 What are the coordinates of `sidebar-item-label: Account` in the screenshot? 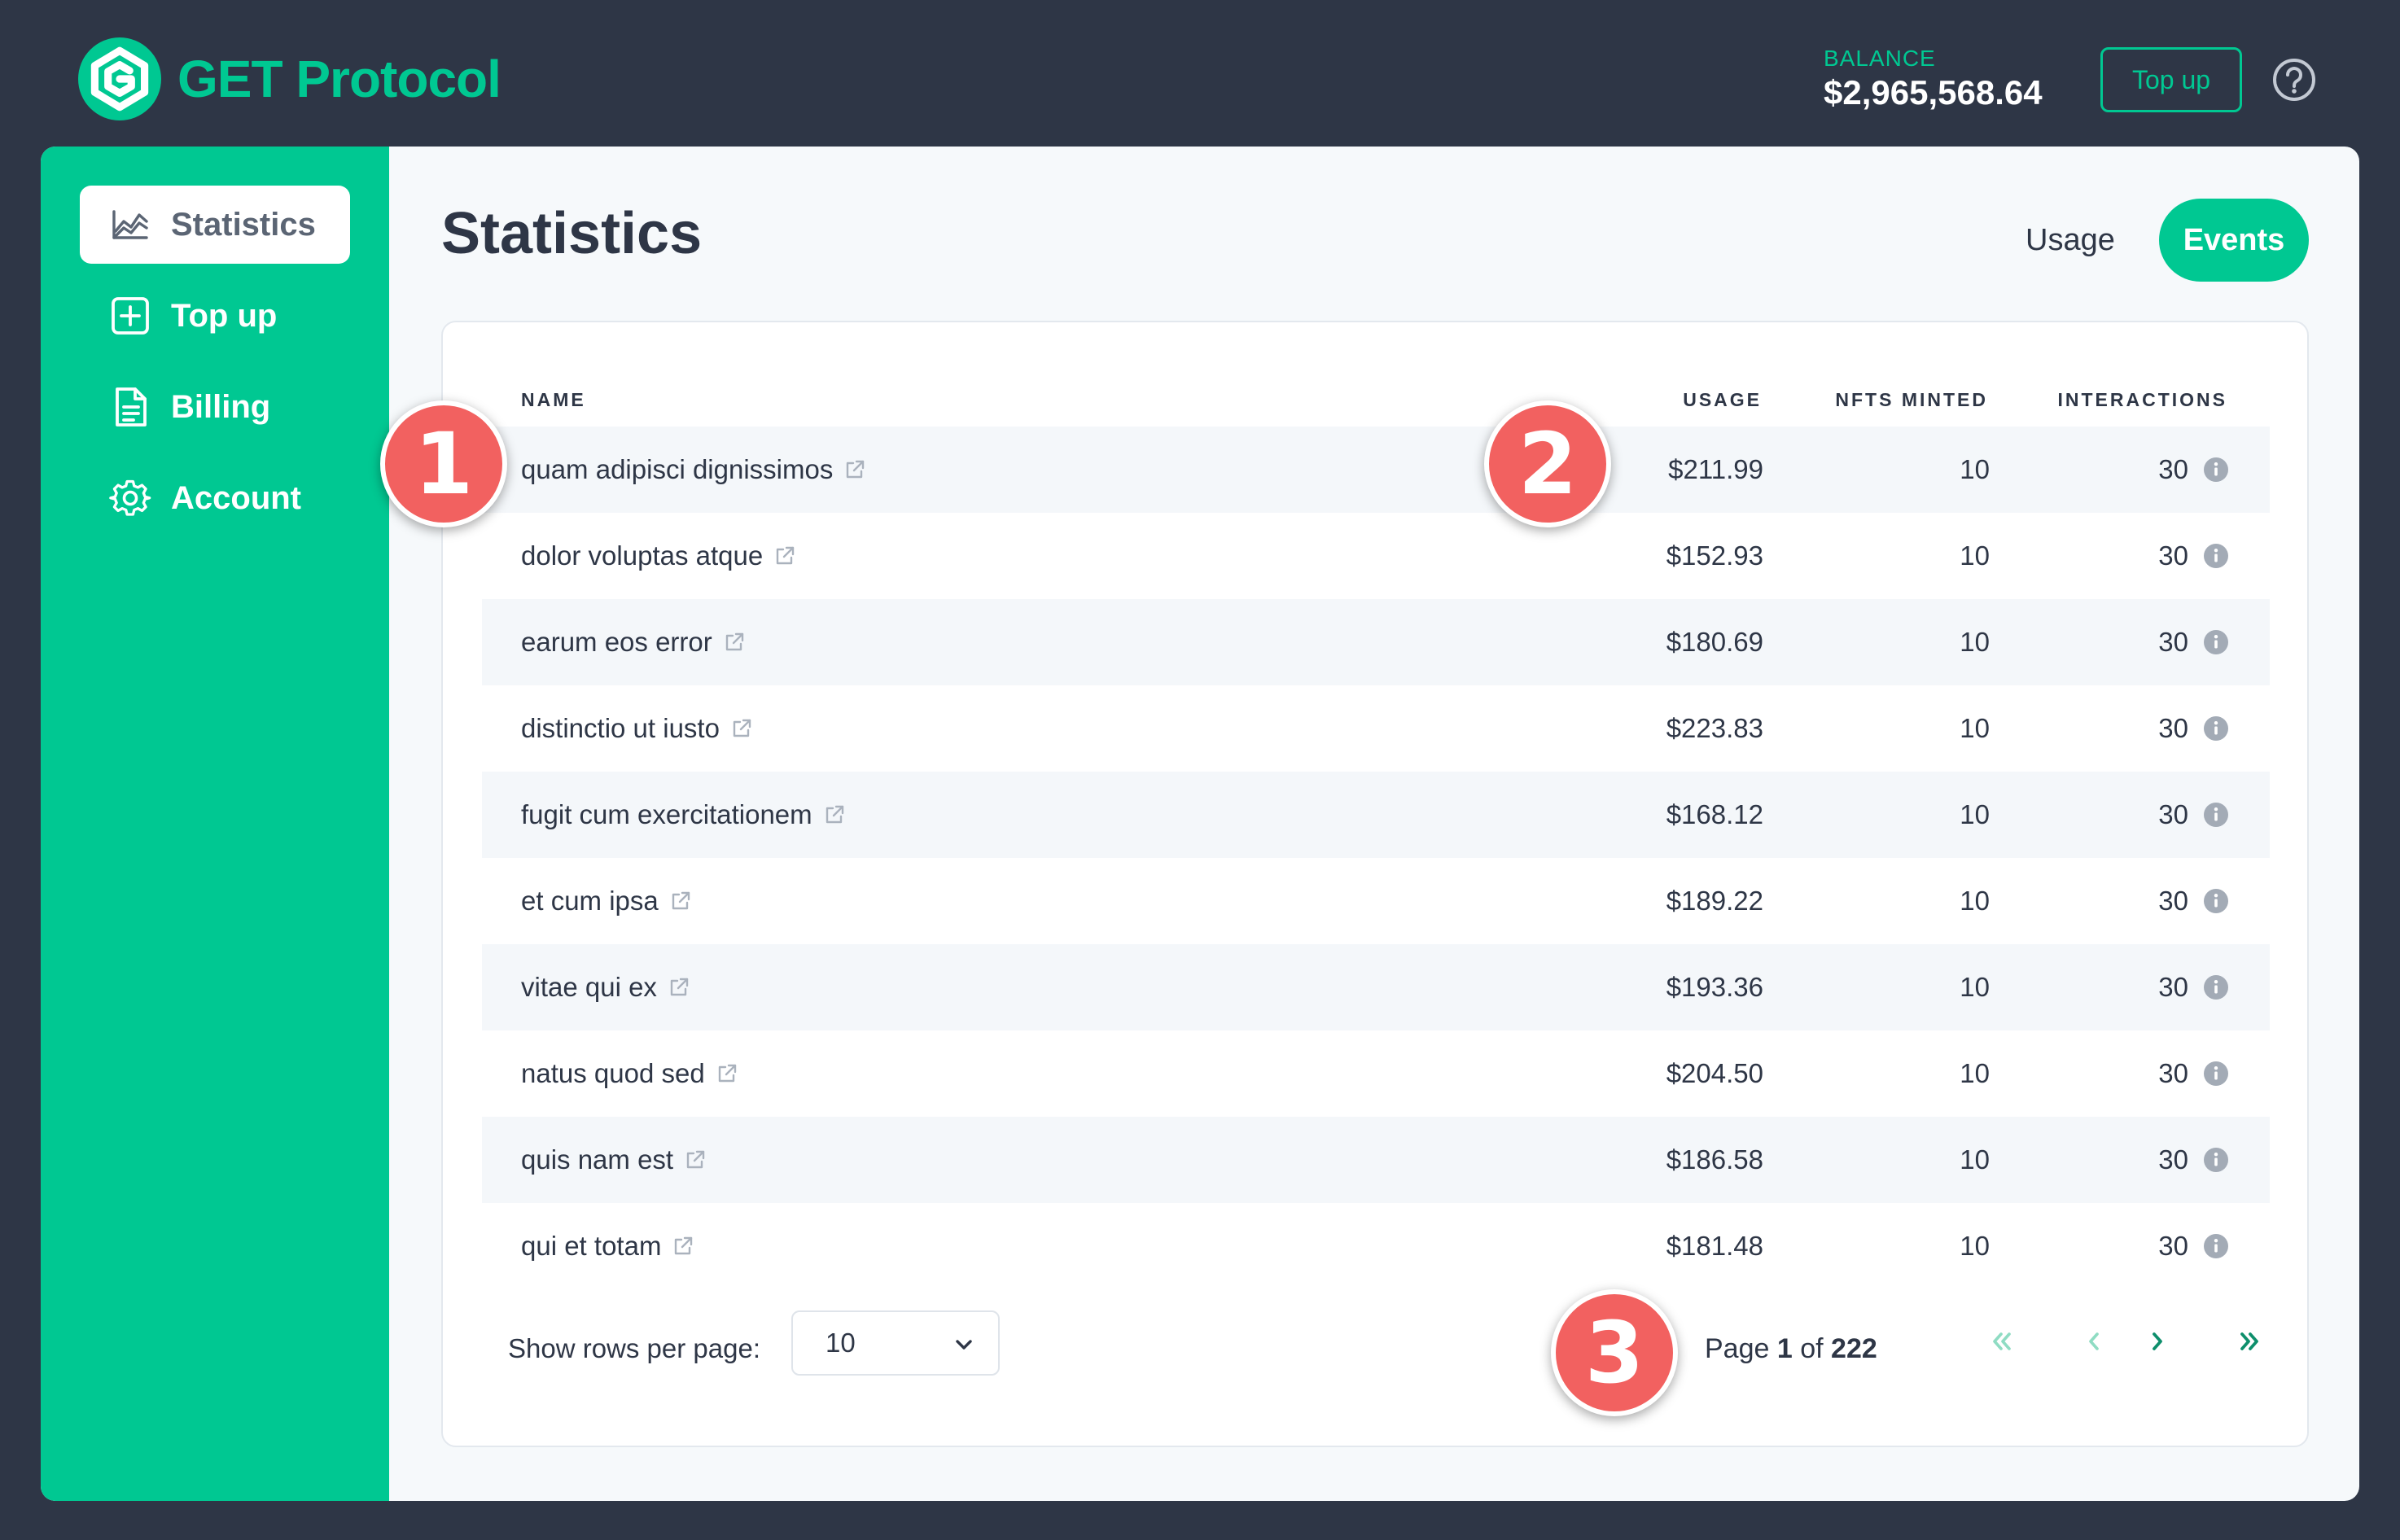 It's located at (236, 498).